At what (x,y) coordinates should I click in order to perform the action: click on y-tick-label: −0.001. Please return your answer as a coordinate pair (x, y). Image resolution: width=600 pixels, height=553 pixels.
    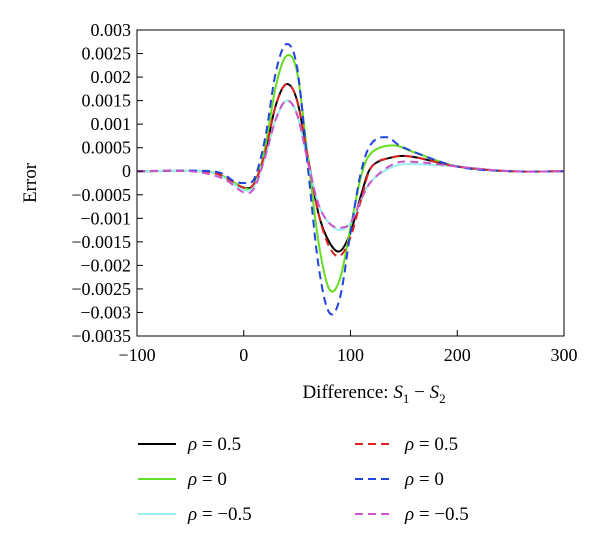
    Looking at the image, I should click on (105, 218).